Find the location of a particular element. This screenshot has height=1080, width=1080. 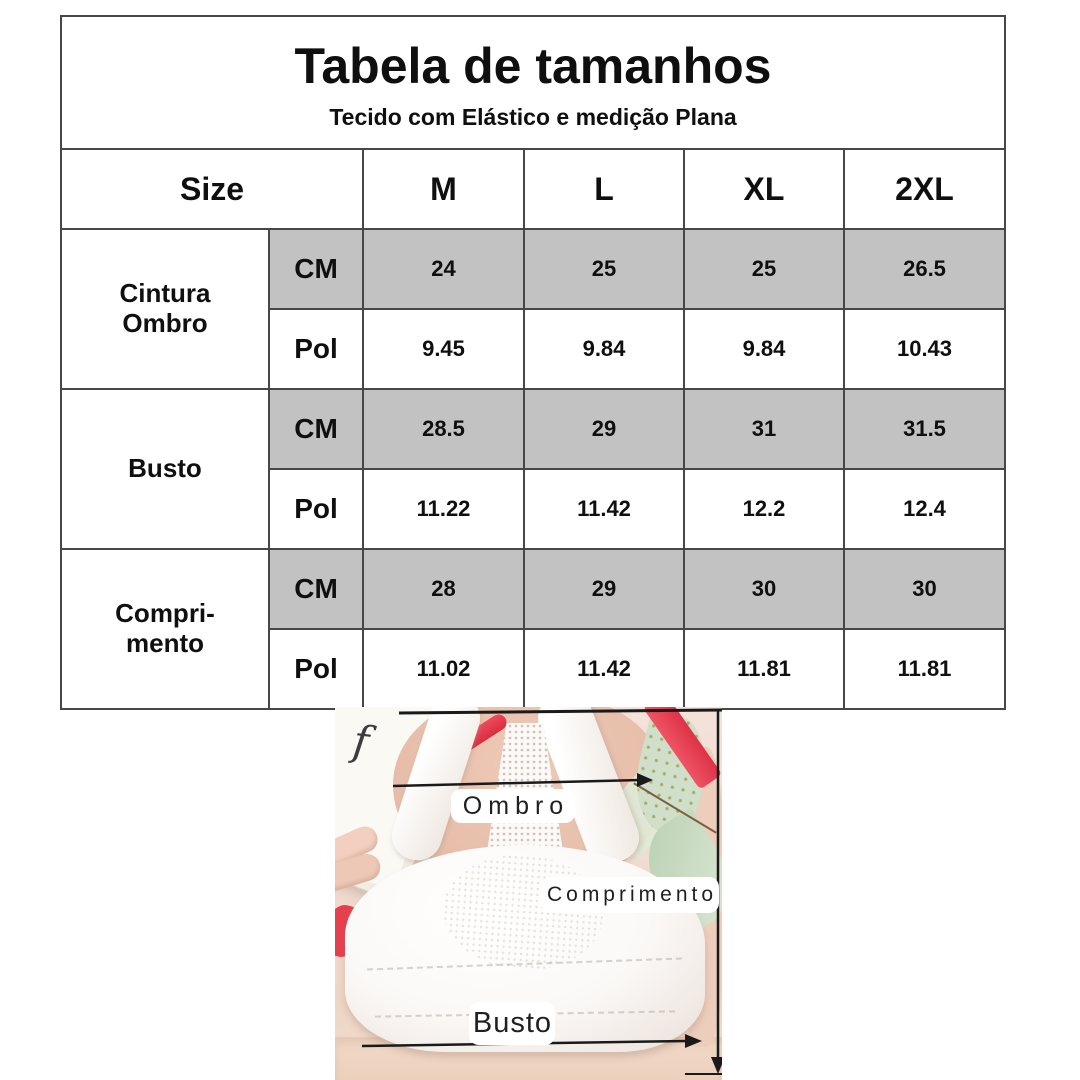

row-label-line: Compri- is located at coordinates (165, 613).